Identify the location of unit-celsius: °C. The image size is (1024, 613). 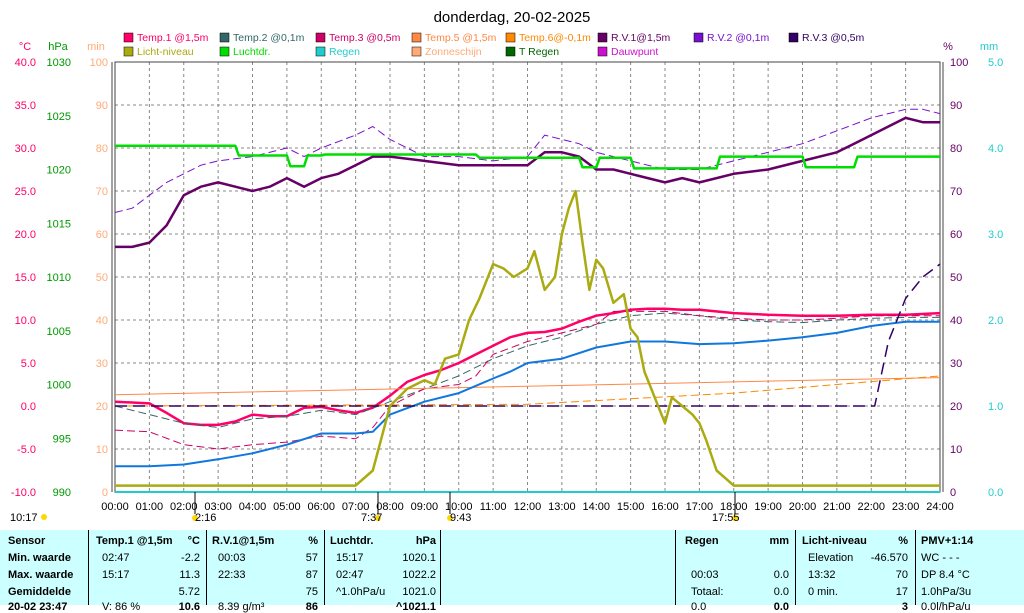
(25, 47).